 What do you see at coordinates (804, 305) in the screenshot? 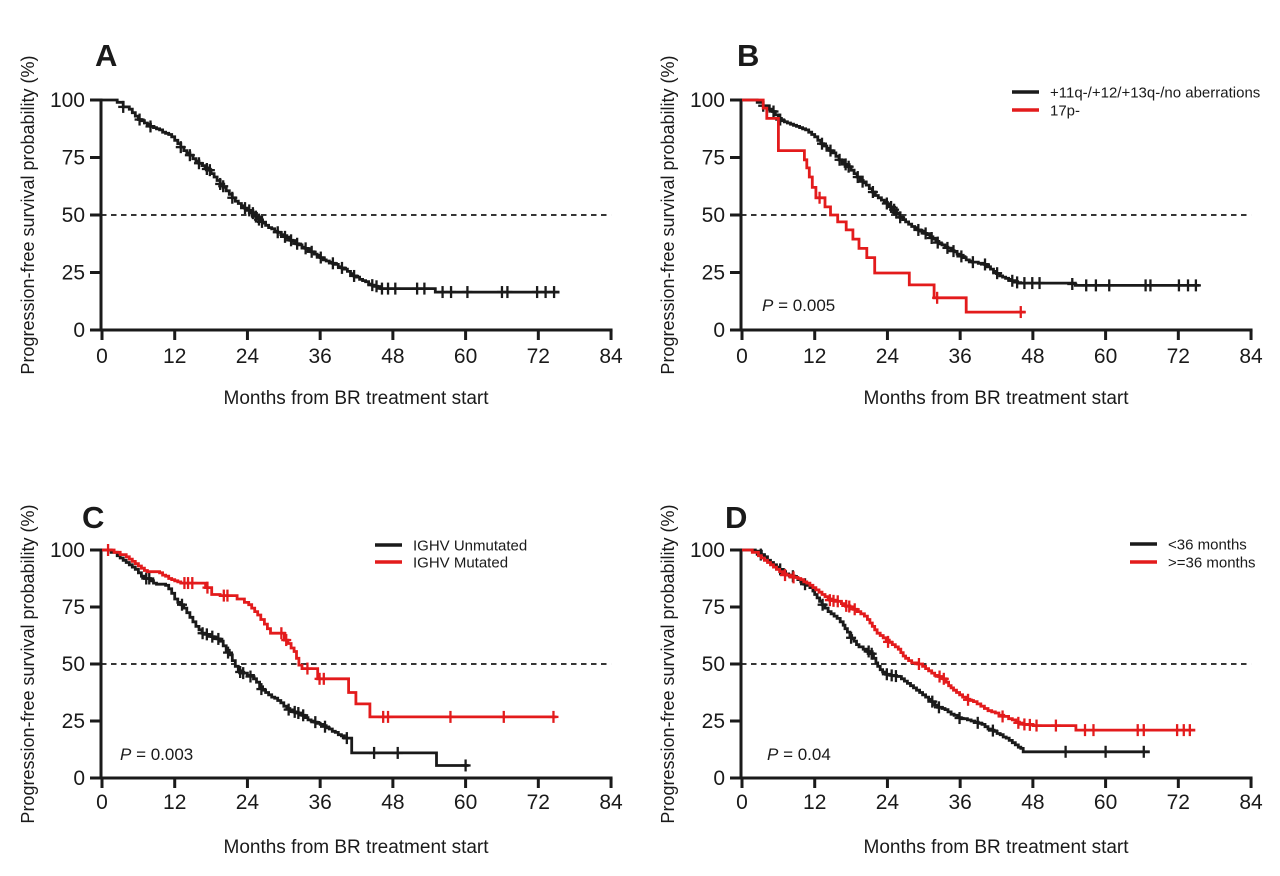
I see `p-value-number: = 0.005` at bounding box center [804, 305].